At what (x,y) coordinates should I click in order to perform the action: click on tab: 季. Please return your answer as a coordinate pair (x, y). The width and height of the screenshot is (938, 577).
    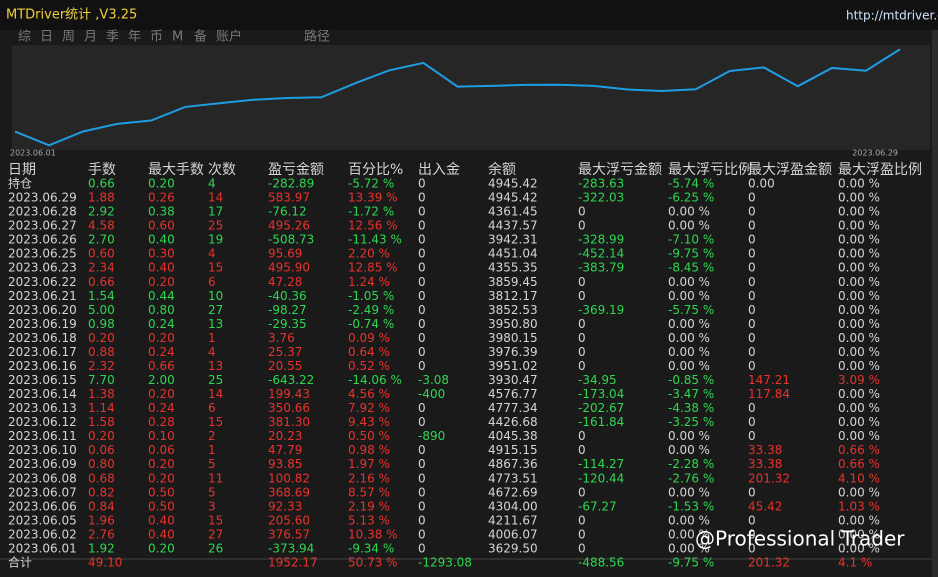
    Looking at the image, I should click on (112, 37).